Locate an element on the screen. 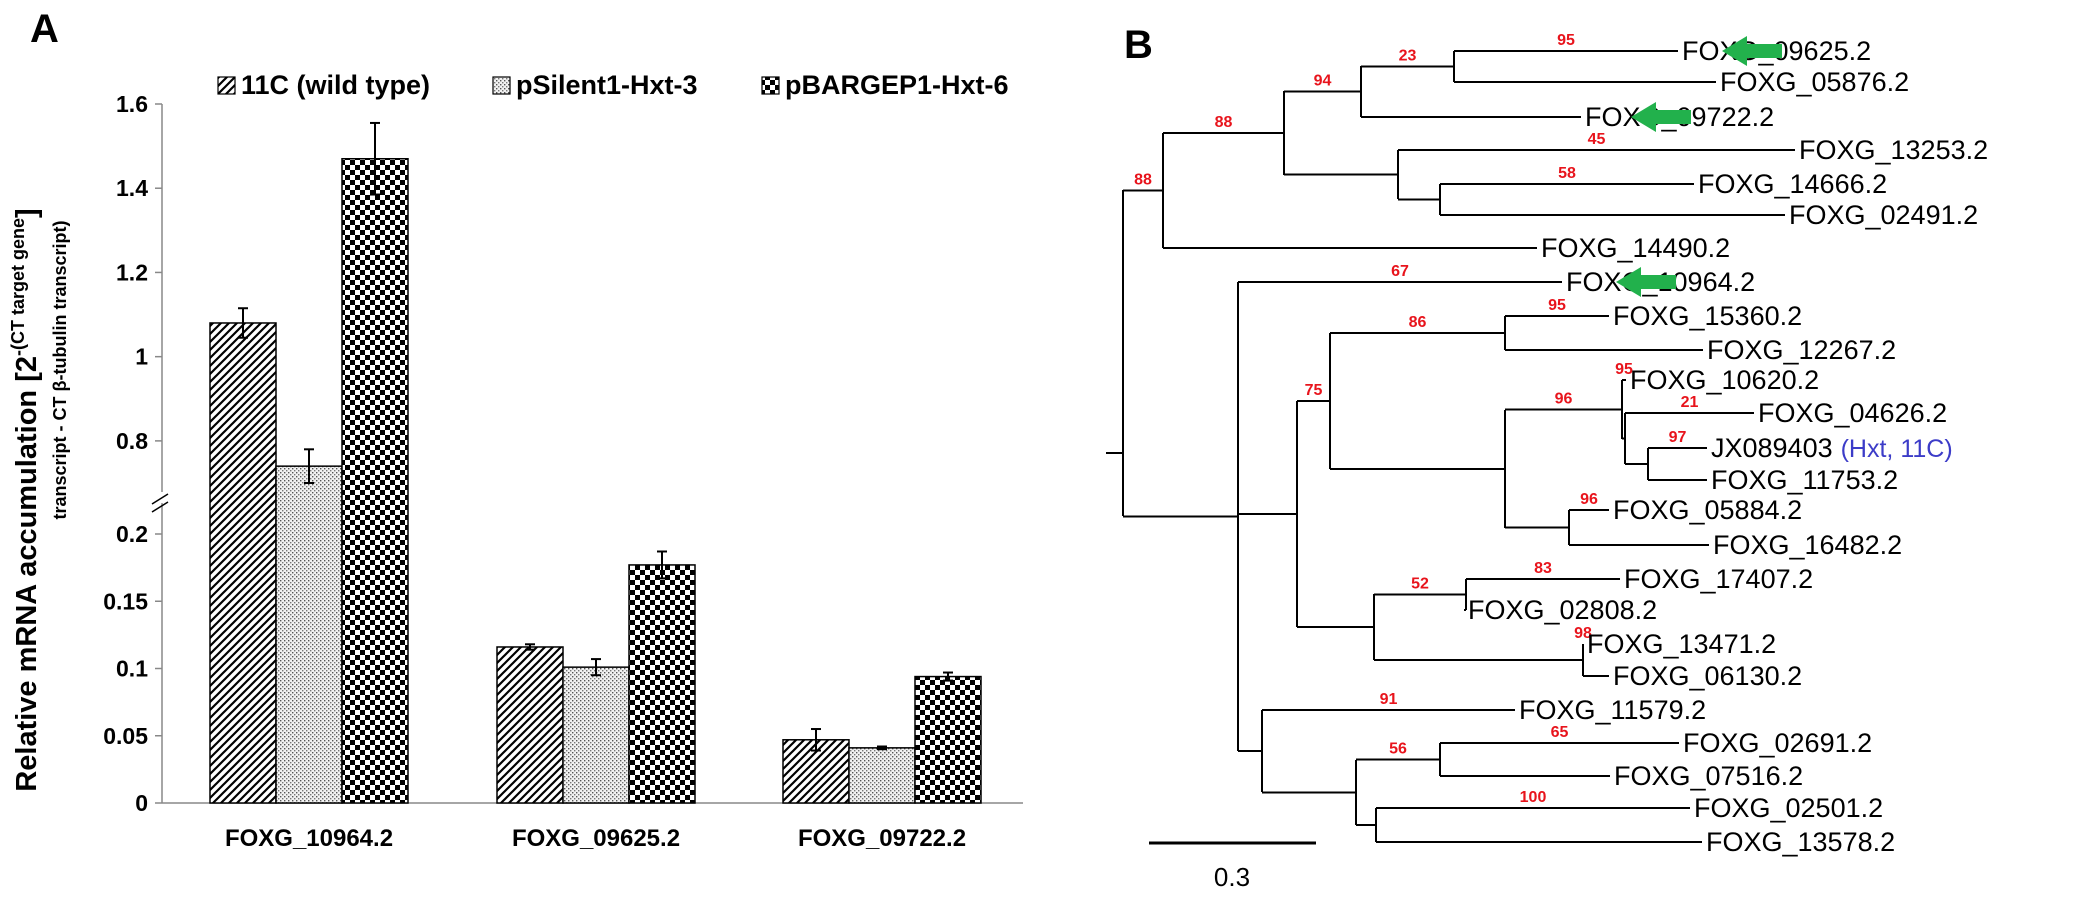 This screenshot has width=2094, height=897. y-tick-label: 0.15 is located at coordinates (125, 601).